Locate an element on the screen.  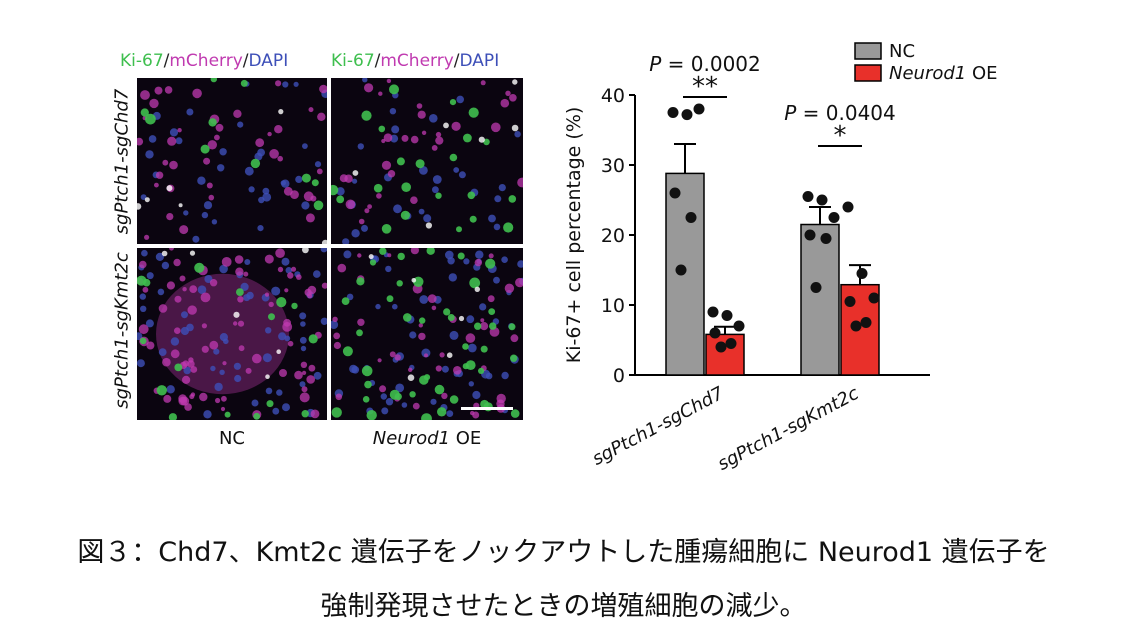
category-label: sgPtch1-sgChd7 is located at coordinates (658, 426).